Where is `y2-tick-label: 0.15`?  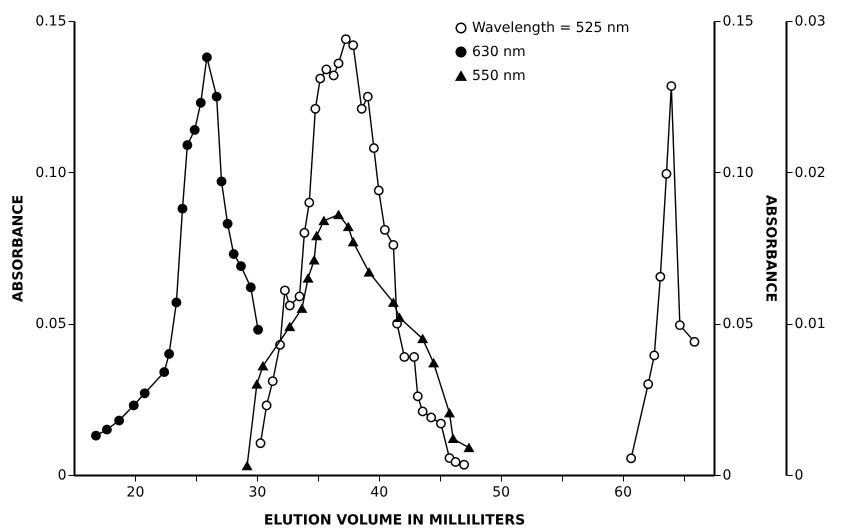 y2-tick-label: 0.15 is located at coordinates (738, 22).